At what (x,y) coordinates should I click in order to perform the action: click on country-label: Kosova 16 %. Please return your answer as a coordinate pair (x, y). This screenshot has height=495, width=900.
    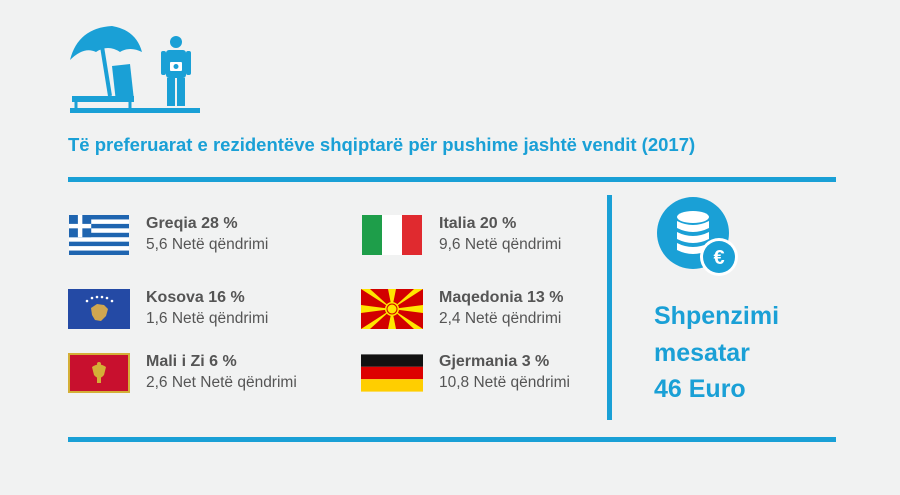
    Looking at the image, I should click on (195, 297).